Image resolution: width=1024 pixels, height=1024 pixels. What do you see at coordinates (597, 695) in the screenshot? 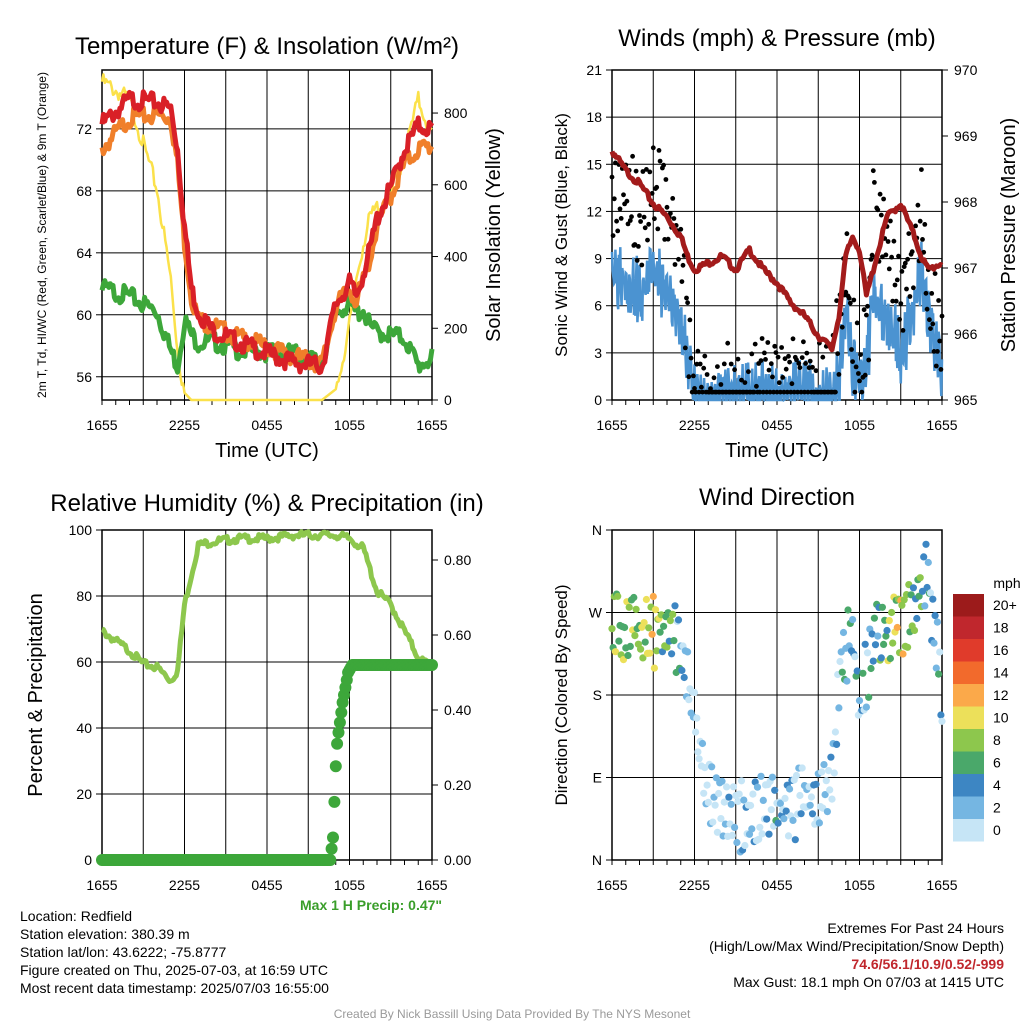
I see `y-tick-label: S` at bounding box center [597, 695].